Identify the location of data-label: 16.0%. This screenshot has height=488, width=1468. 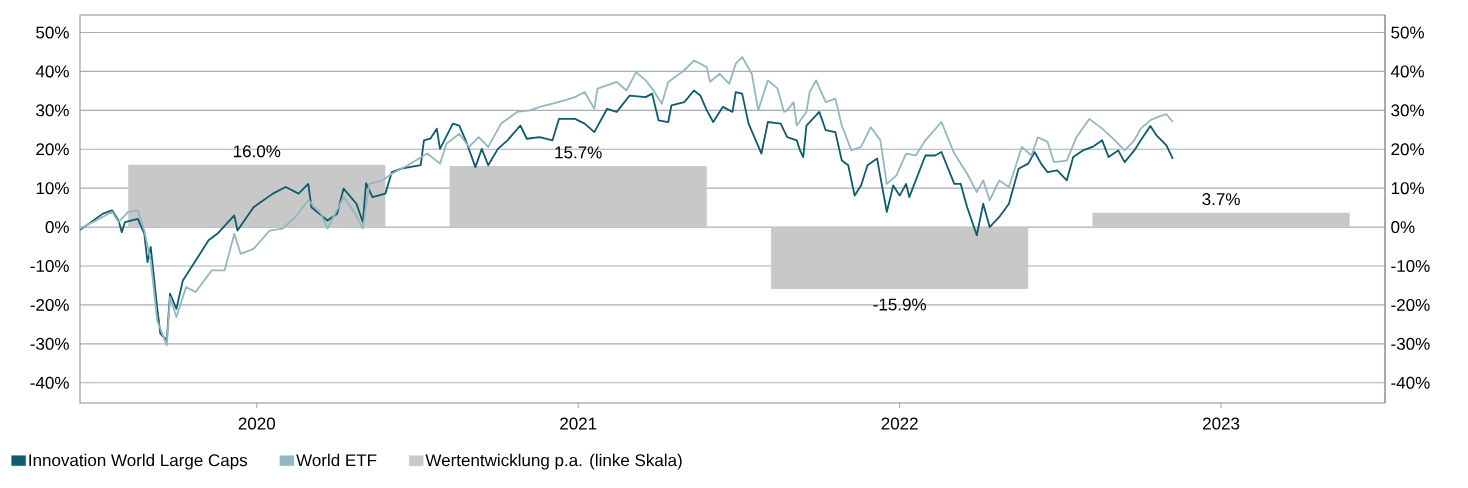
(257, 151).